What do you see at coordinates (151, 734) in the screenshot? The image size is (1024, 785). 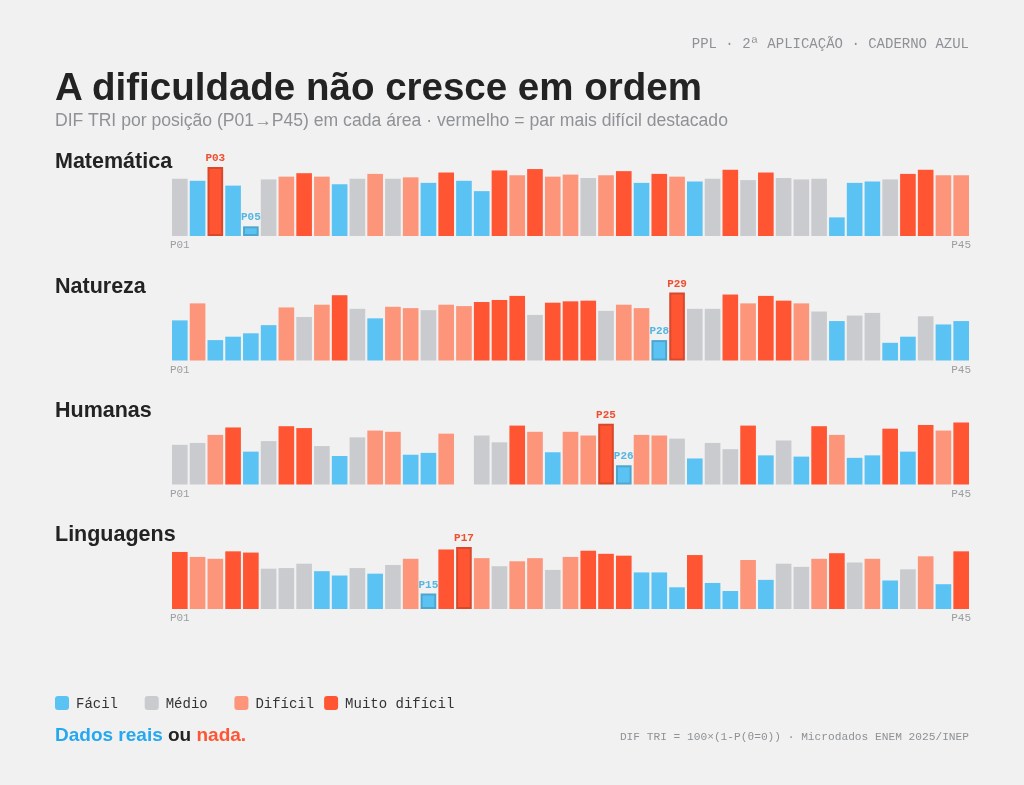 I see `text: Dados reais ou nada.` at bounding box center [151, 734].